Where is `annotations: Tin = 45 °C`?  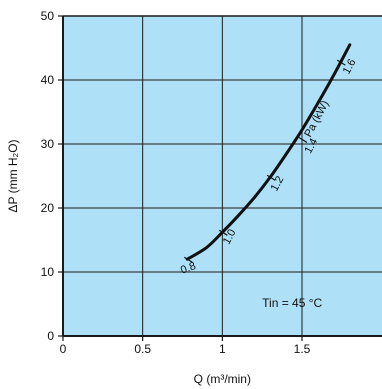 annotations: Tin = 45 °C is located at coordinates (292, 303).